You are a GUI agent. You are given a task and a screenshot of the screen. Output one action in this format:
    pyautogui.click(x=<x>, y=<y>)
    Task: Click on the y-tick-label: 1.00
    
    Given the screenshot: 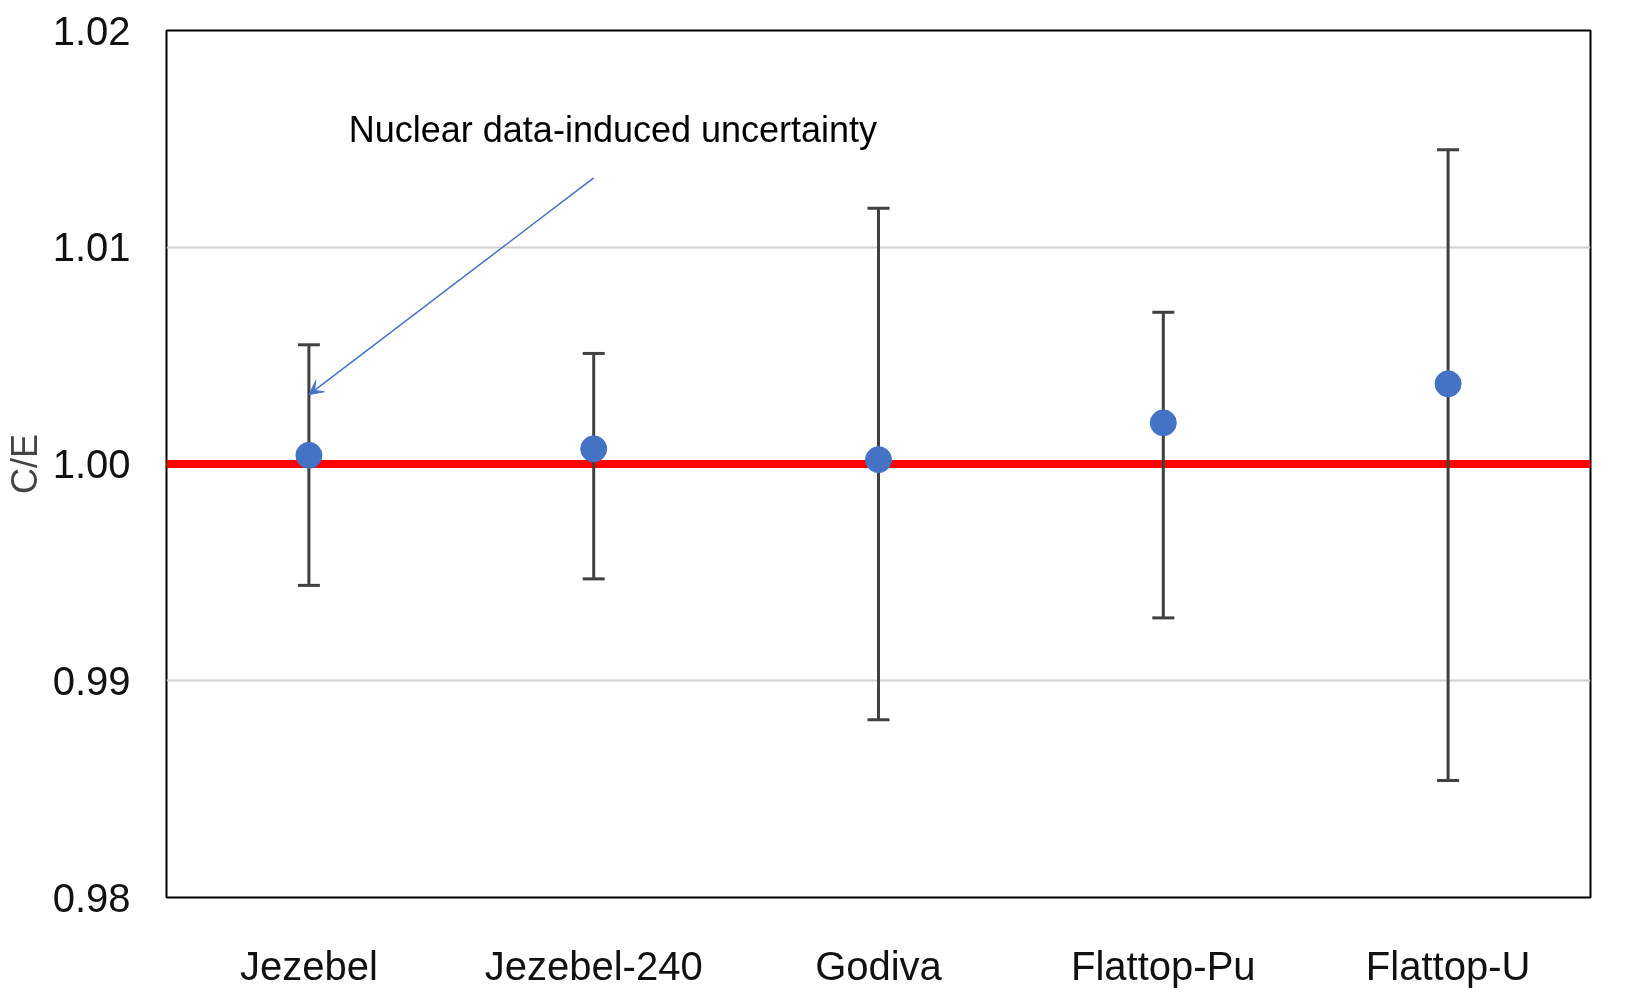 What is the action you would take?
    pyautogui.click(x=91, y=464)
    